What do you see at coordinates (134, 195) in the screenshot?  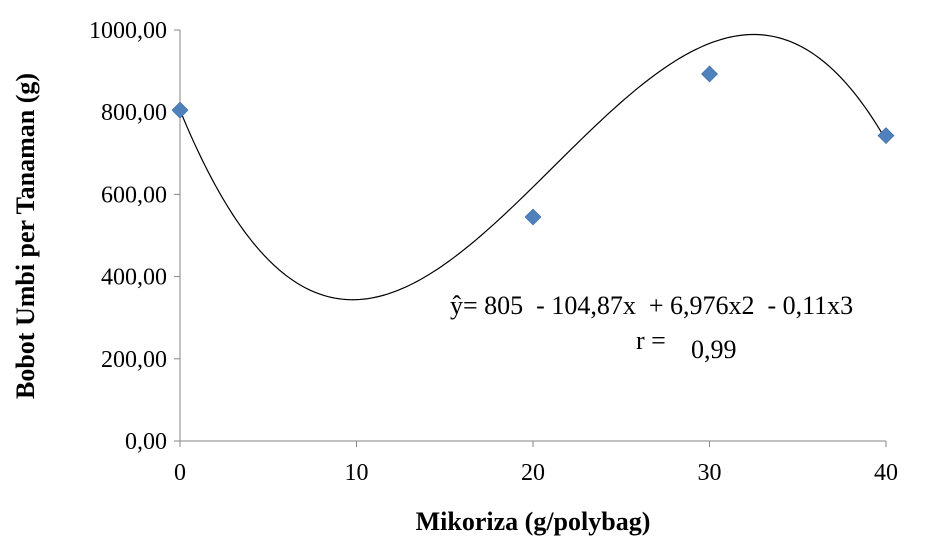 I see `y-tick-label: 600,00` at bounding box center [134, 195].